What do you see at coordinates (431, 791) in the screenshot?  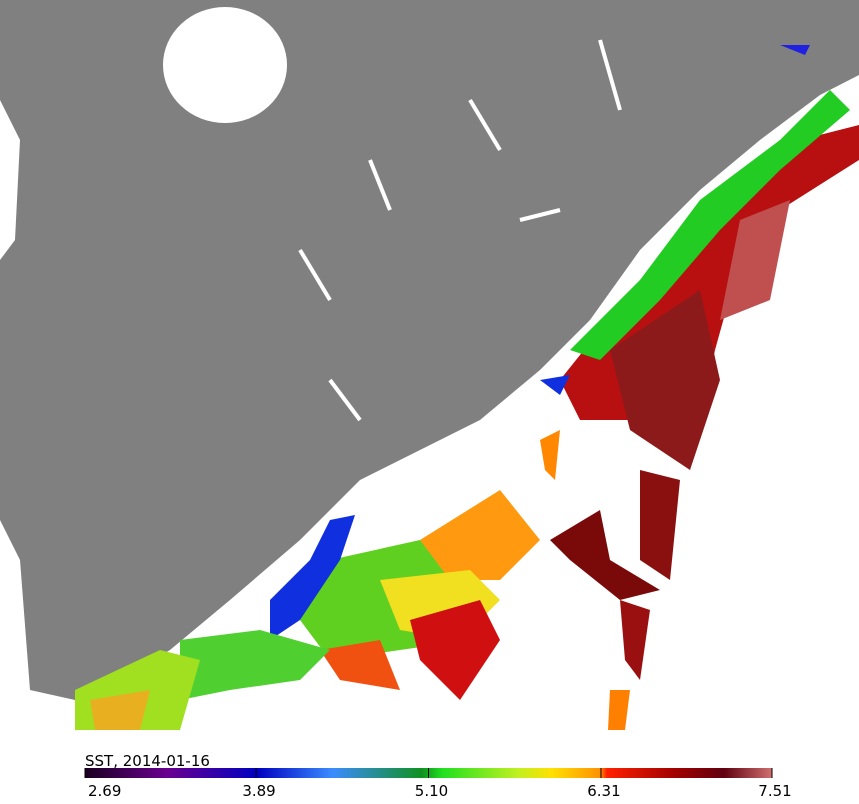 I see `colorbar-tick-label: 5.10` at bounding box center [431, 791].